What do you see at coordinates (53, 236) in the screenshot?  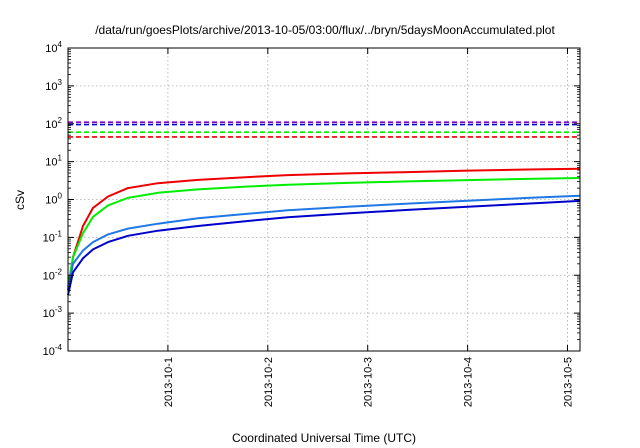 I see `y-tick-label: 10⁻¹` at bounding box center [53, 236].